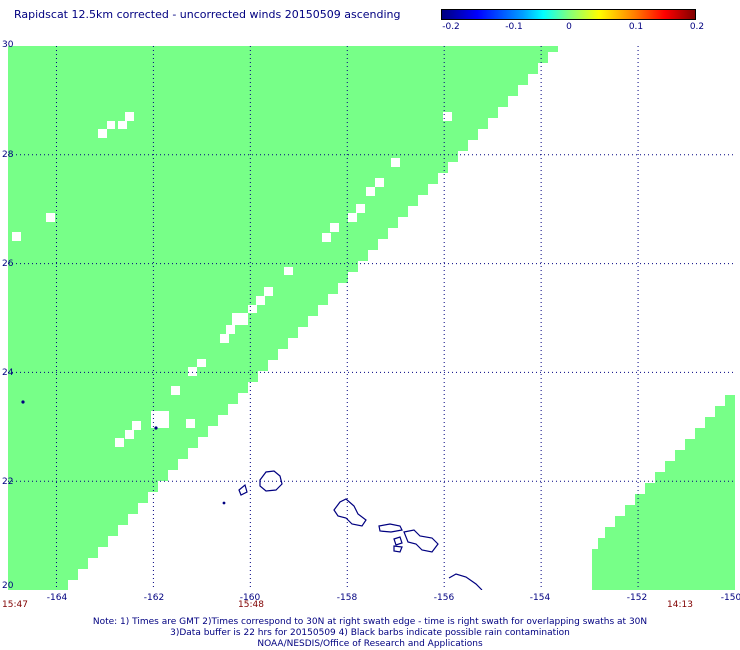  What do you see at coordinates (250, 598) in the screenshot?
I see `lon-tick-label: -160` at bounding box center [250, 598].